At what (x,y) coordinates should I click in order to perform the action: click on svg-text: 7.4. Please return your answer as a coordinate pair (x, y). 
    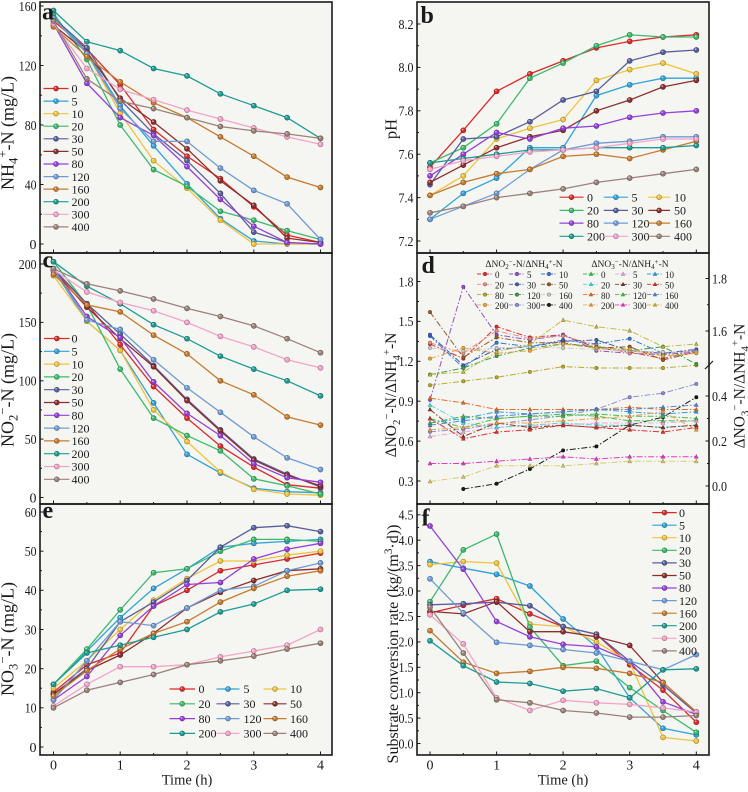
    Looking at the image, I should click on (406, 198).